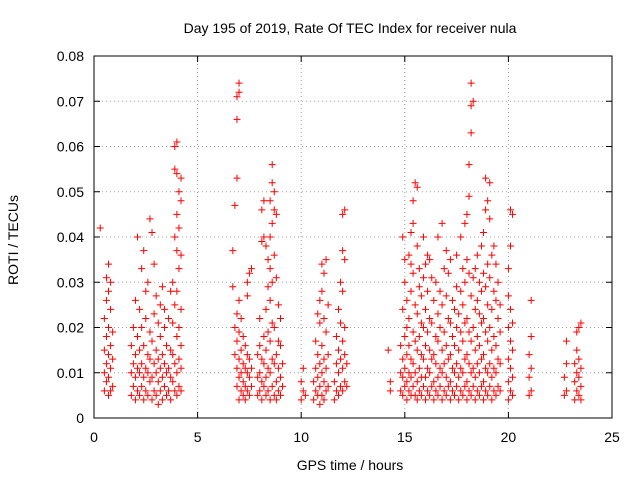  Describe the element at coordinates (405, 437) in the screenshot. I see `x-tick-label: 15` at that location.